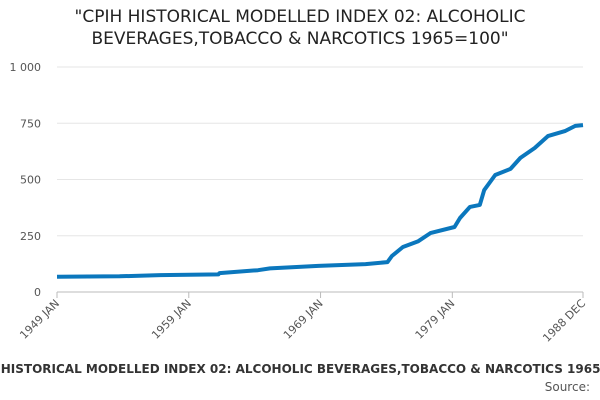 Image resolution: width=600 pixels, height=400 pixels. What do you see at coordinates (171, 319) in the screenshot?
I see `x-tick-label: 1959 JAN` at bounding box center [171, 319].